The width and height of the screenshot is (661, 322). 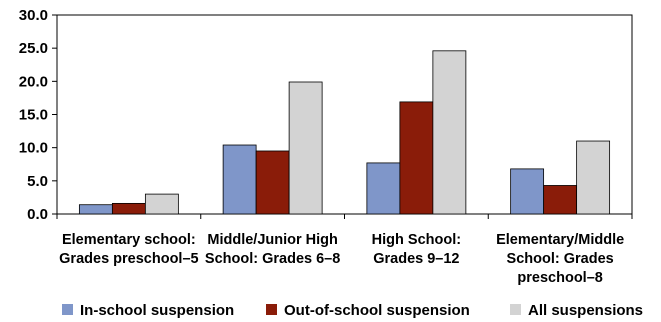 I want to click on x-category-label: Elementary/Middle, so click(x=560, y=240).